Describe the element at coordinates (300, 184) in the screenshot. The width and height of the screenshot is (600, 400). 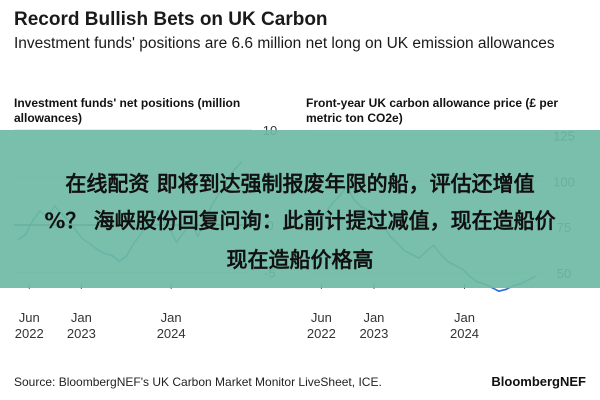
I see `overlay-text-line-1: 在线配资 即将到达强制报废年限的船，评估还增值` at that location.